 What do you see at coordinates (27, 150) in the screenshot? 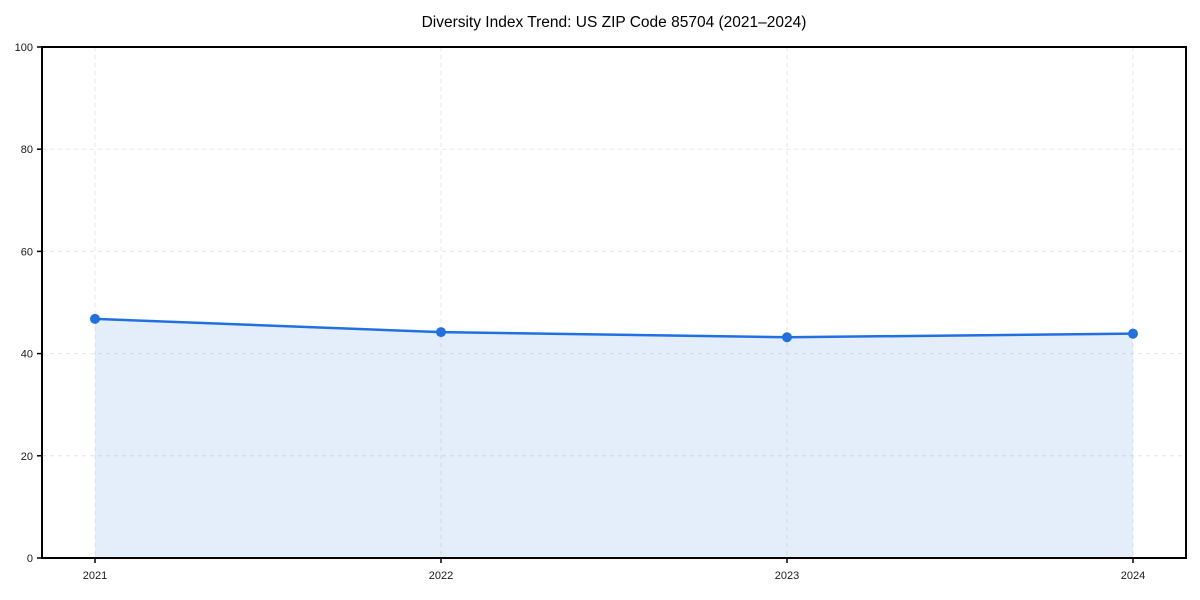
I see `y-tick-label: 80` at bounding box center [27, 150].